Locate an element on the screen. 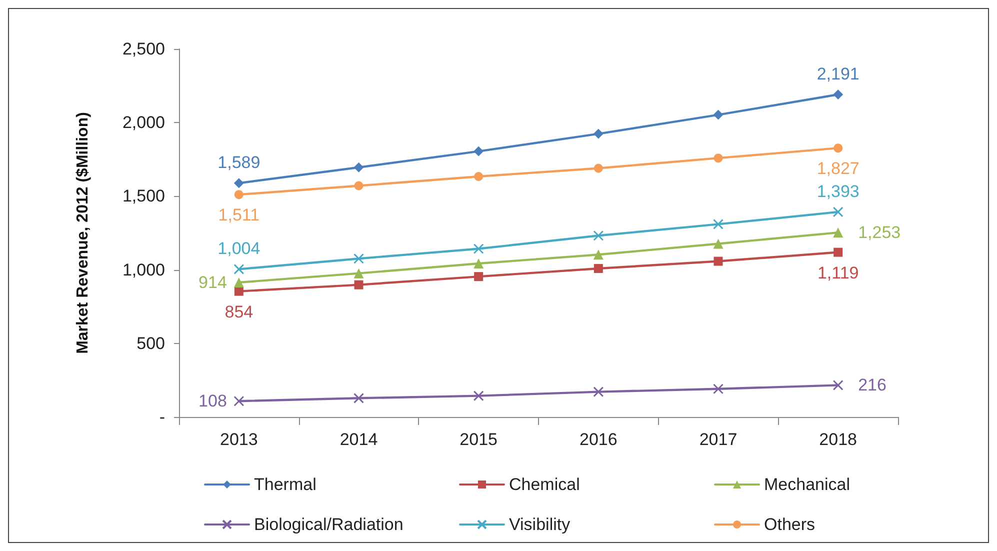  y-tick-label: 1,000 is located at coordinates (143, 270).